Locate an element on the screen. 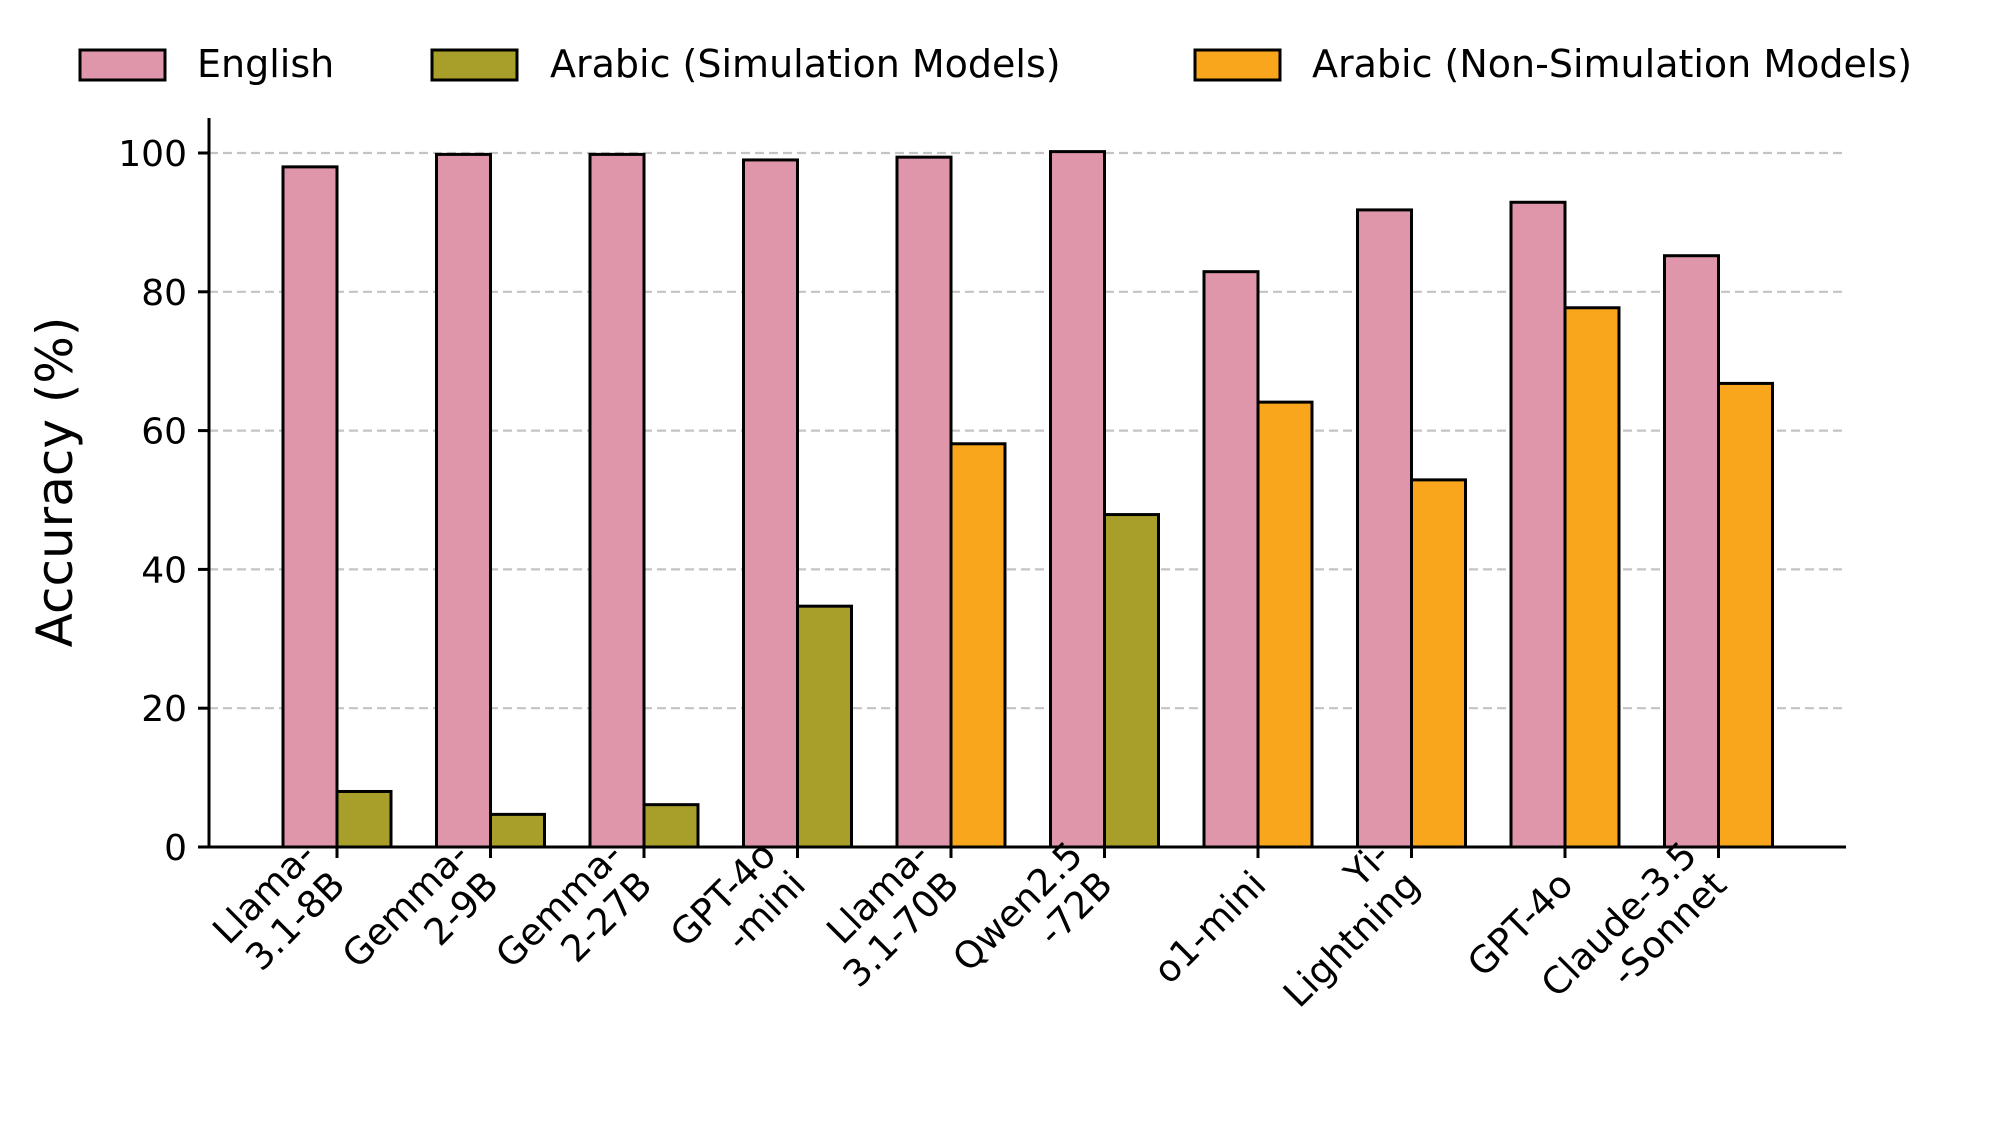 This screenshot has width=2009, height=1125. x-tick-label: Claude-3.5-Sonnet is located at coordinates (1634, 934).